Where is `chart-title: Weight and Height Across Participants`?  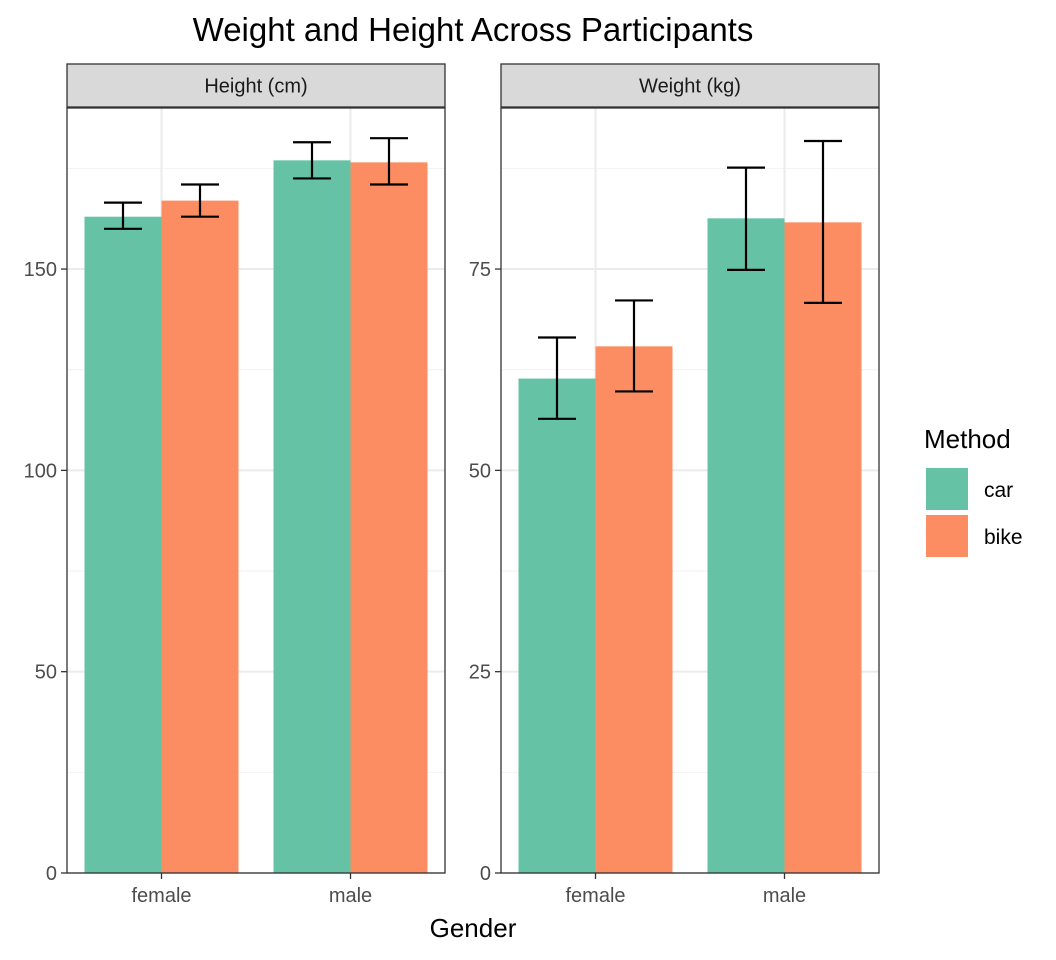
chart-title: Weight and Height Across Participants is located at coordinates (473, 29).